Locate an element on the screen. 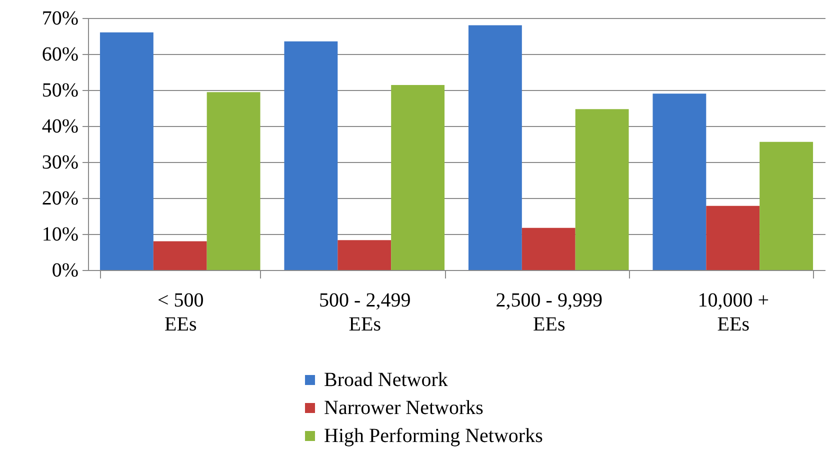 The image size is (837, 455). y-tick-label: 40% is located at coordinates (60, 127).